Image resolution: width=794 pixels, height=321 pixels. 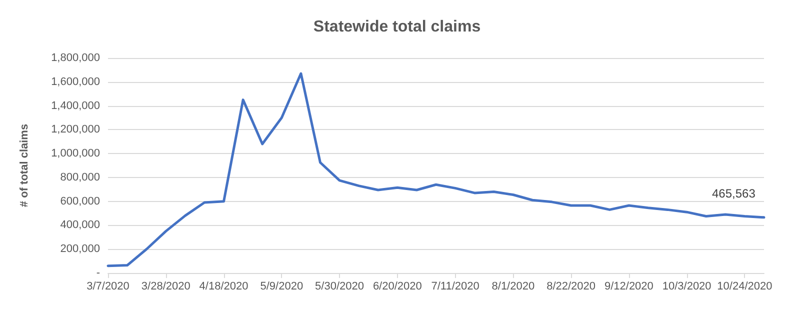 I want to click on data-label: 465,563, so click(x=734, y=193).